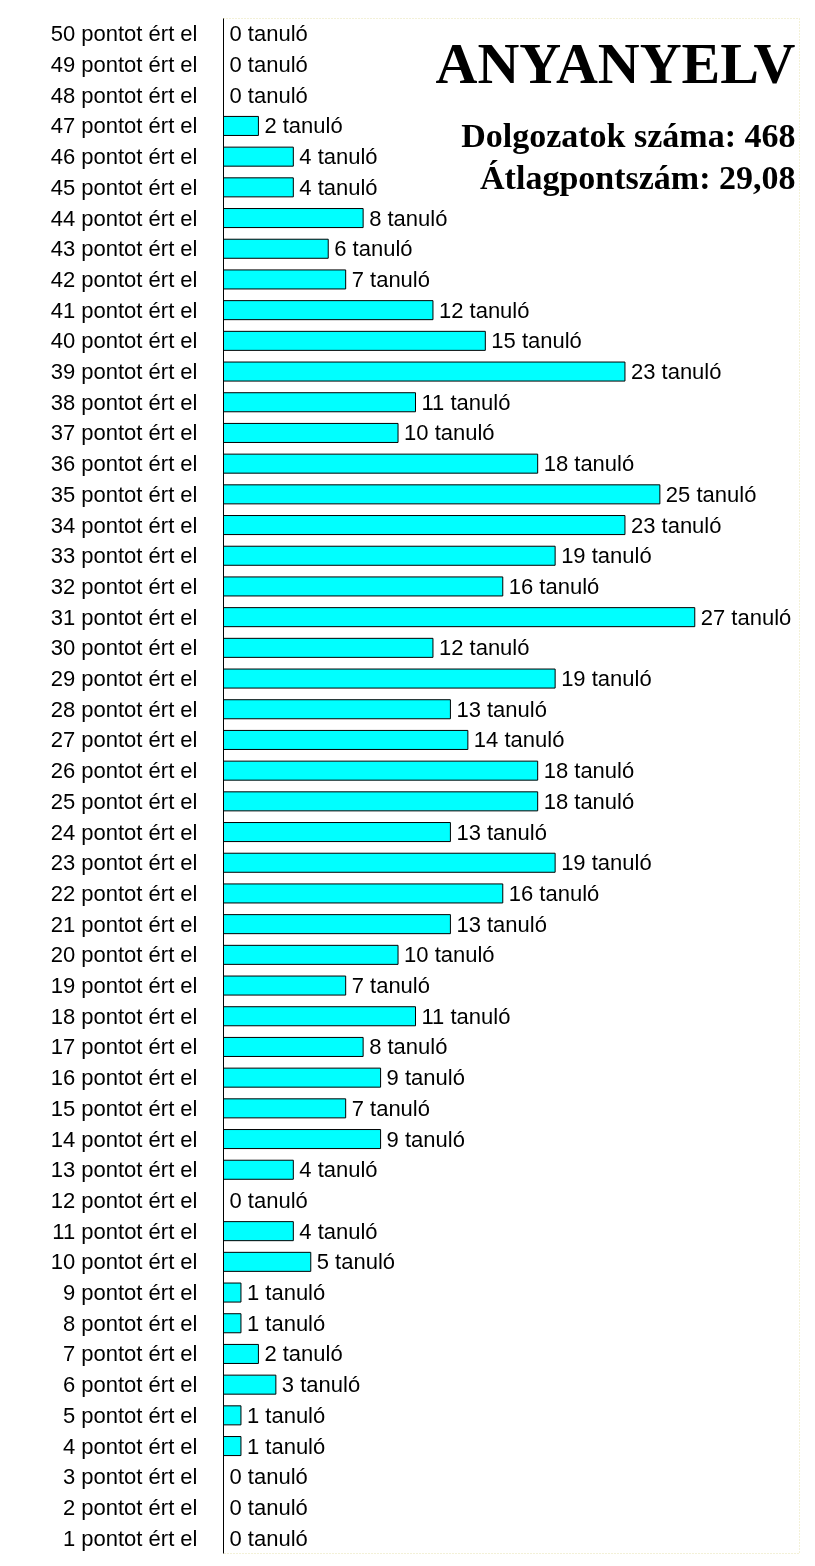  Describe the element at coordinates (124, 924) in the screenshot. I see `y-tick-label: 21 pontot ért el` at that location.